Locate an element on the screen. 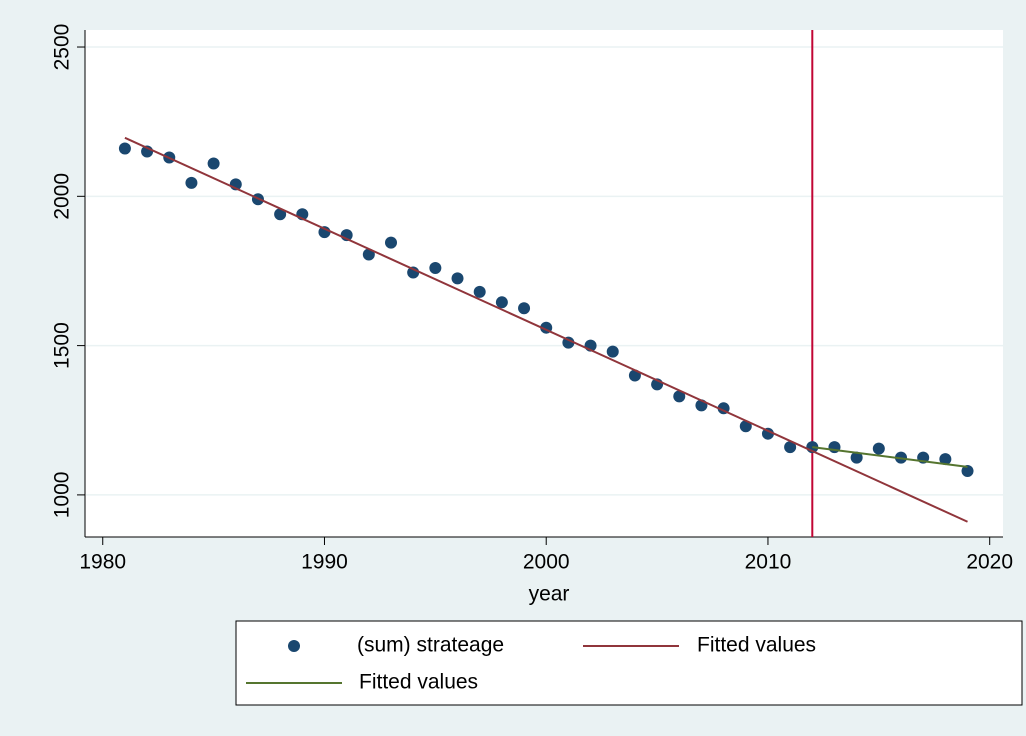 Image resolution: width=1026 pixels, height=736 pixels. y-tick-label: 1500 is located at coordinates (62, 345).